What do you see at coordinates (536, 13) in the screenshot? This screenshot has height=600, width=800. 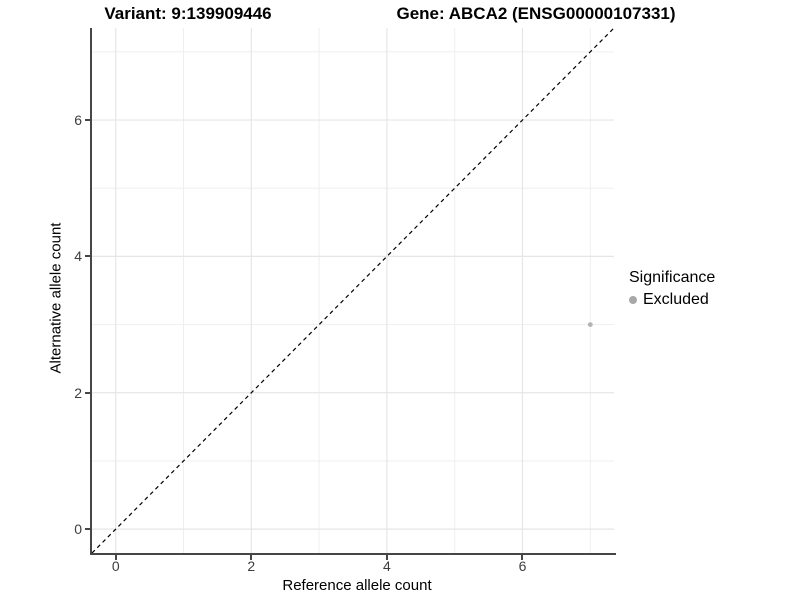 I see `gene-title: Gene: ABCA2 (ENSG00000107331)` at bounding box center [536, 13].